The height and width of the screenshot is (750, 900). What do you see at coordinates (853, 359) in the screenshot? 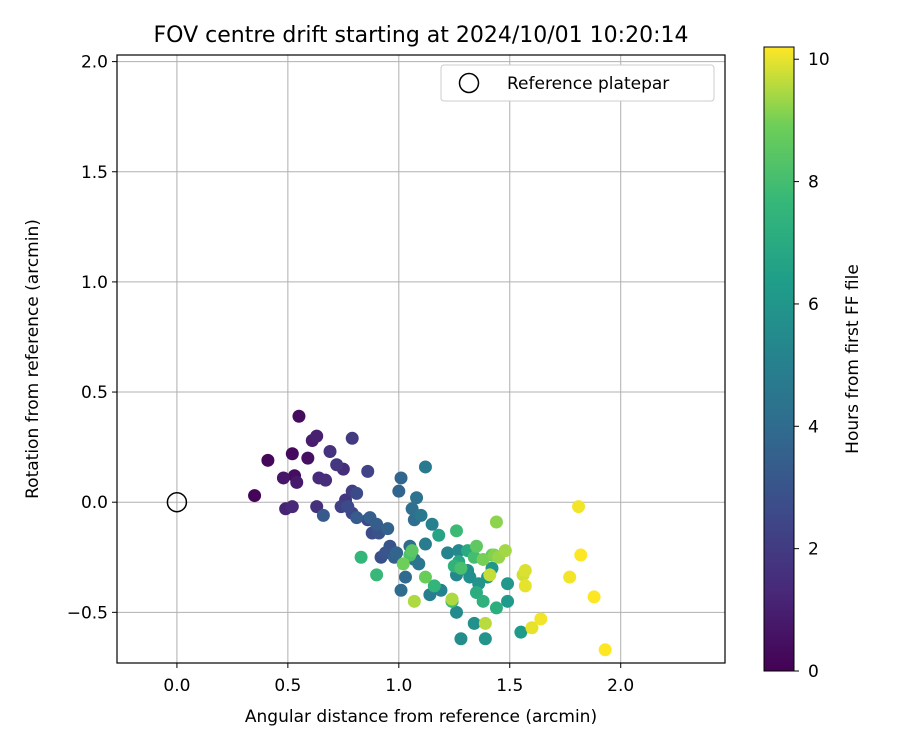
I see `colorbar-label: Hours from first FF file` at bounding box center [853, 359].